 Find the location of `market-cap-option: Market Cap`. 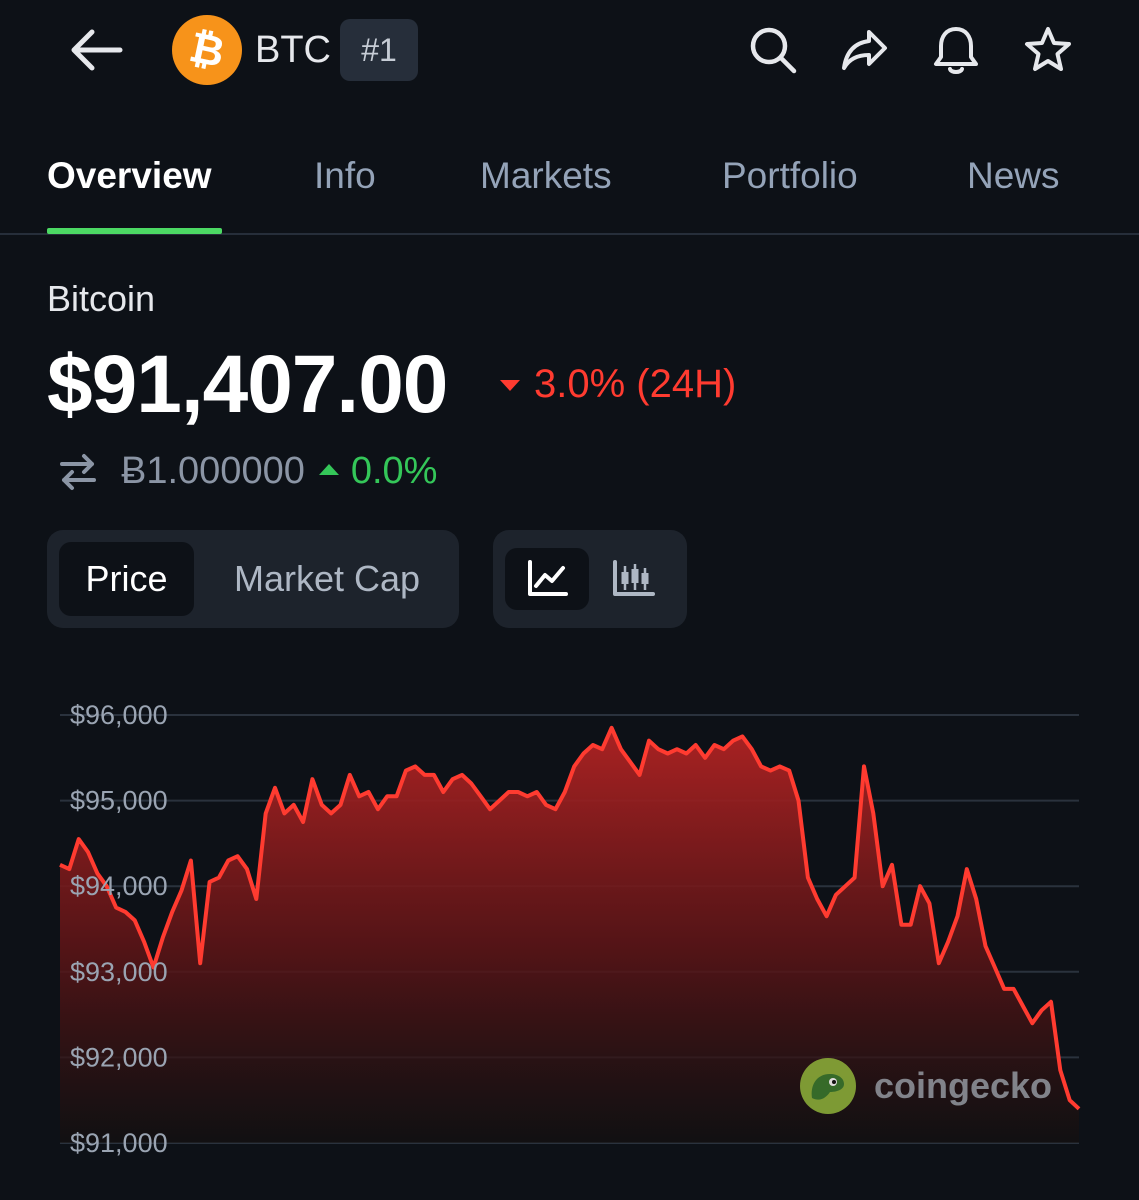

market-cap-option: Market Cap is located at coordinates (327, 578).